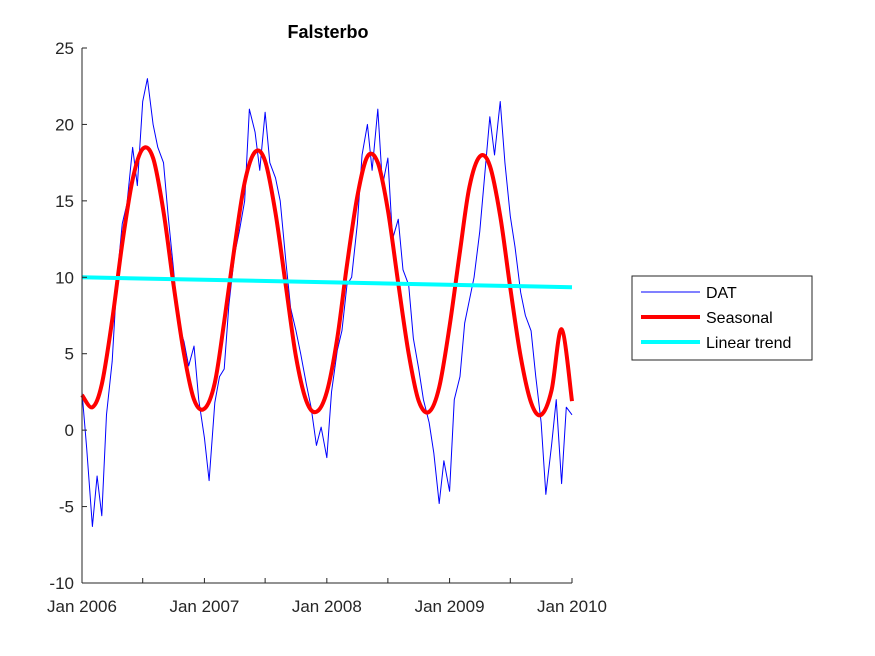 This screenshot has height=656, width=875. Describe the element at coordinates (66, 507) in the screenshot. I see `y-tick-label: -5` at that location.